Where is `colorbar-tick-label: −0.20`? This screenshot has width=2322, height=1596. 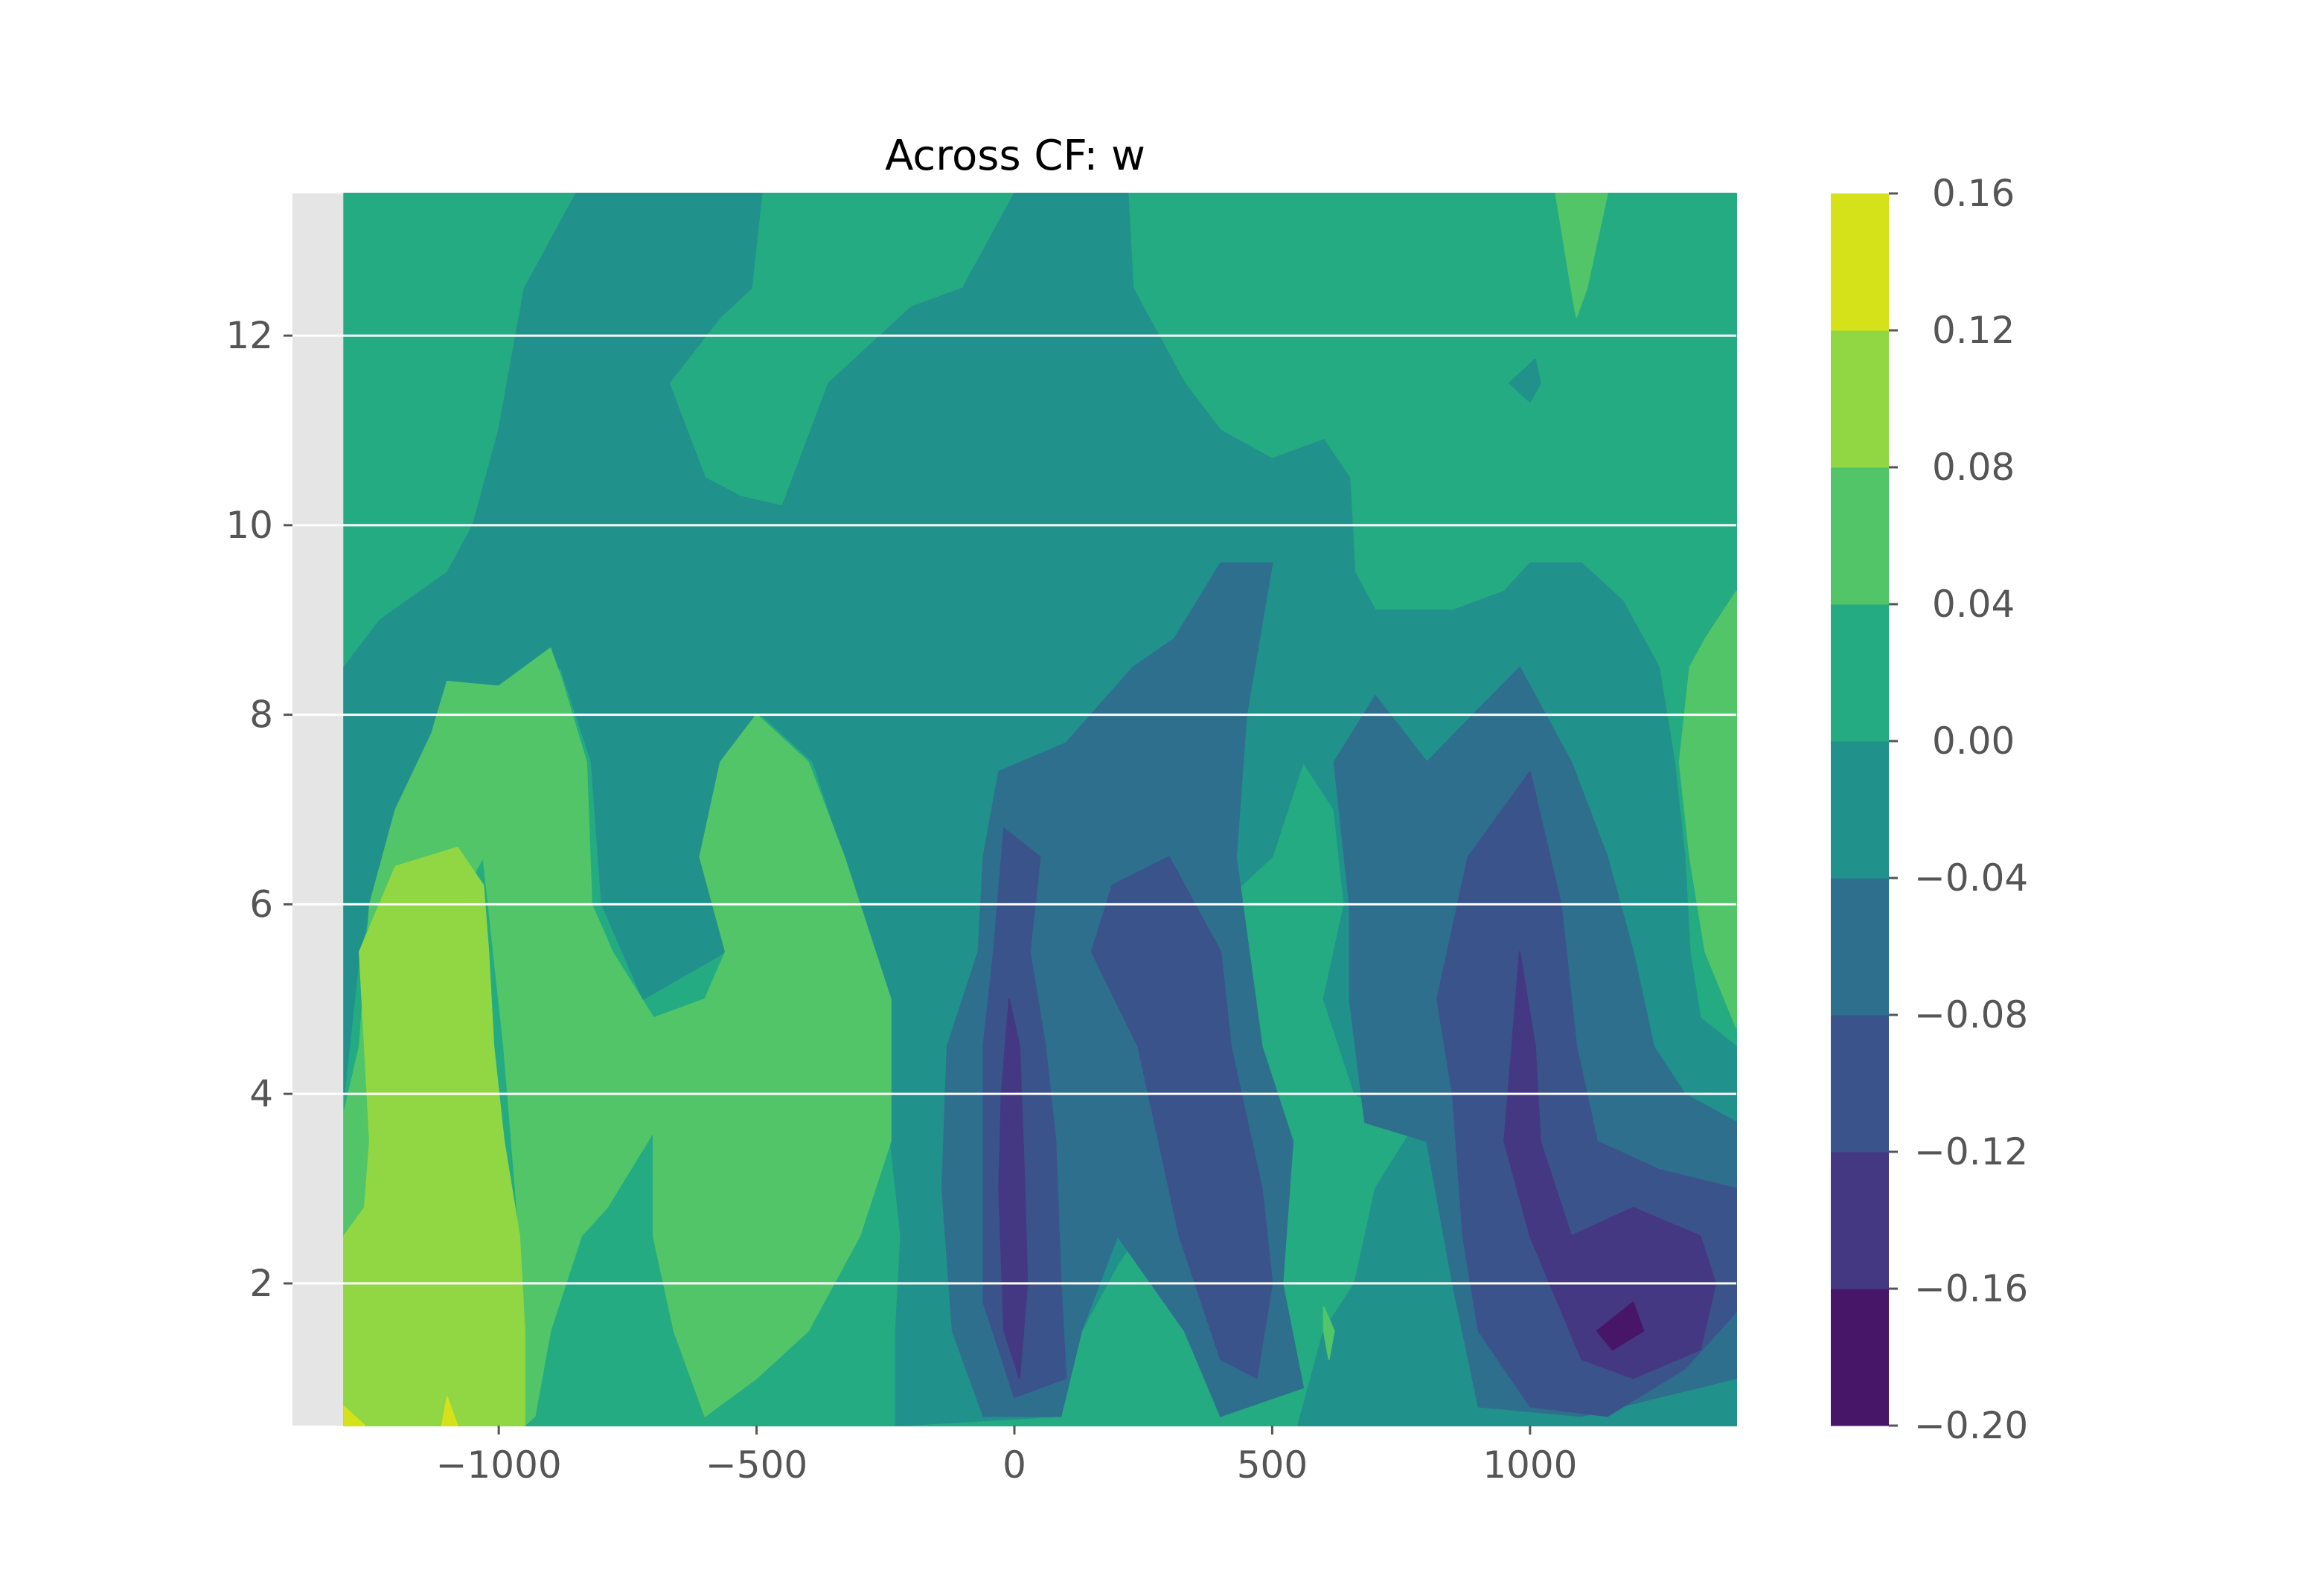
colorbar-tick-label: −0.20 is located at coordinates (1971, 1425).